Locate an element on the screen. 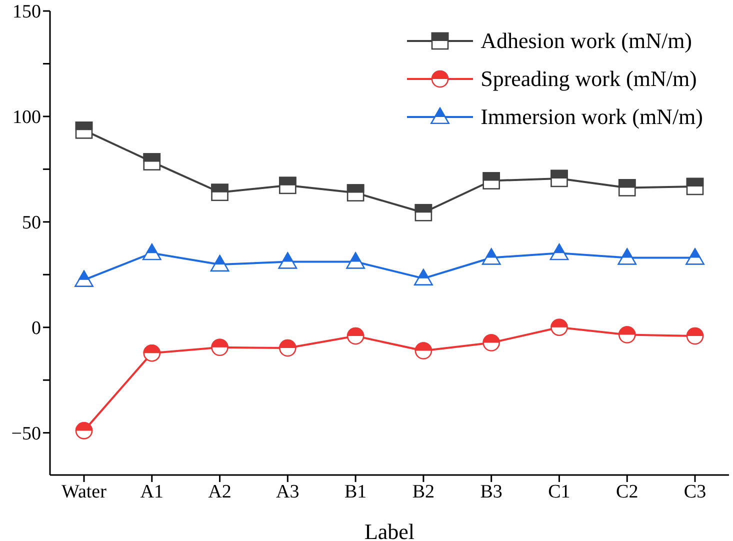 The image size is (733, 541). x-tick-label: C1 is located at coordinates (559, 491).